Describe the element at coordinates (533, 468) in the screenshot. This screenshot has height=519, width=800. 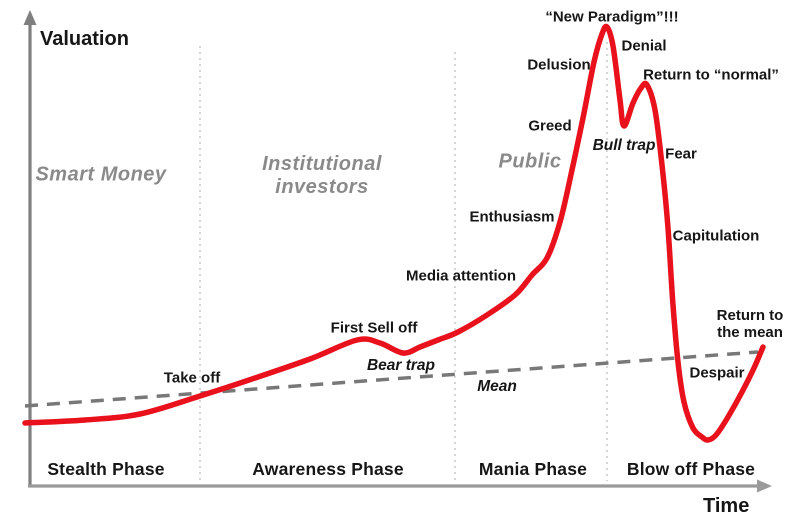
I see `phase-label-mania: Mania Phase` at that location.